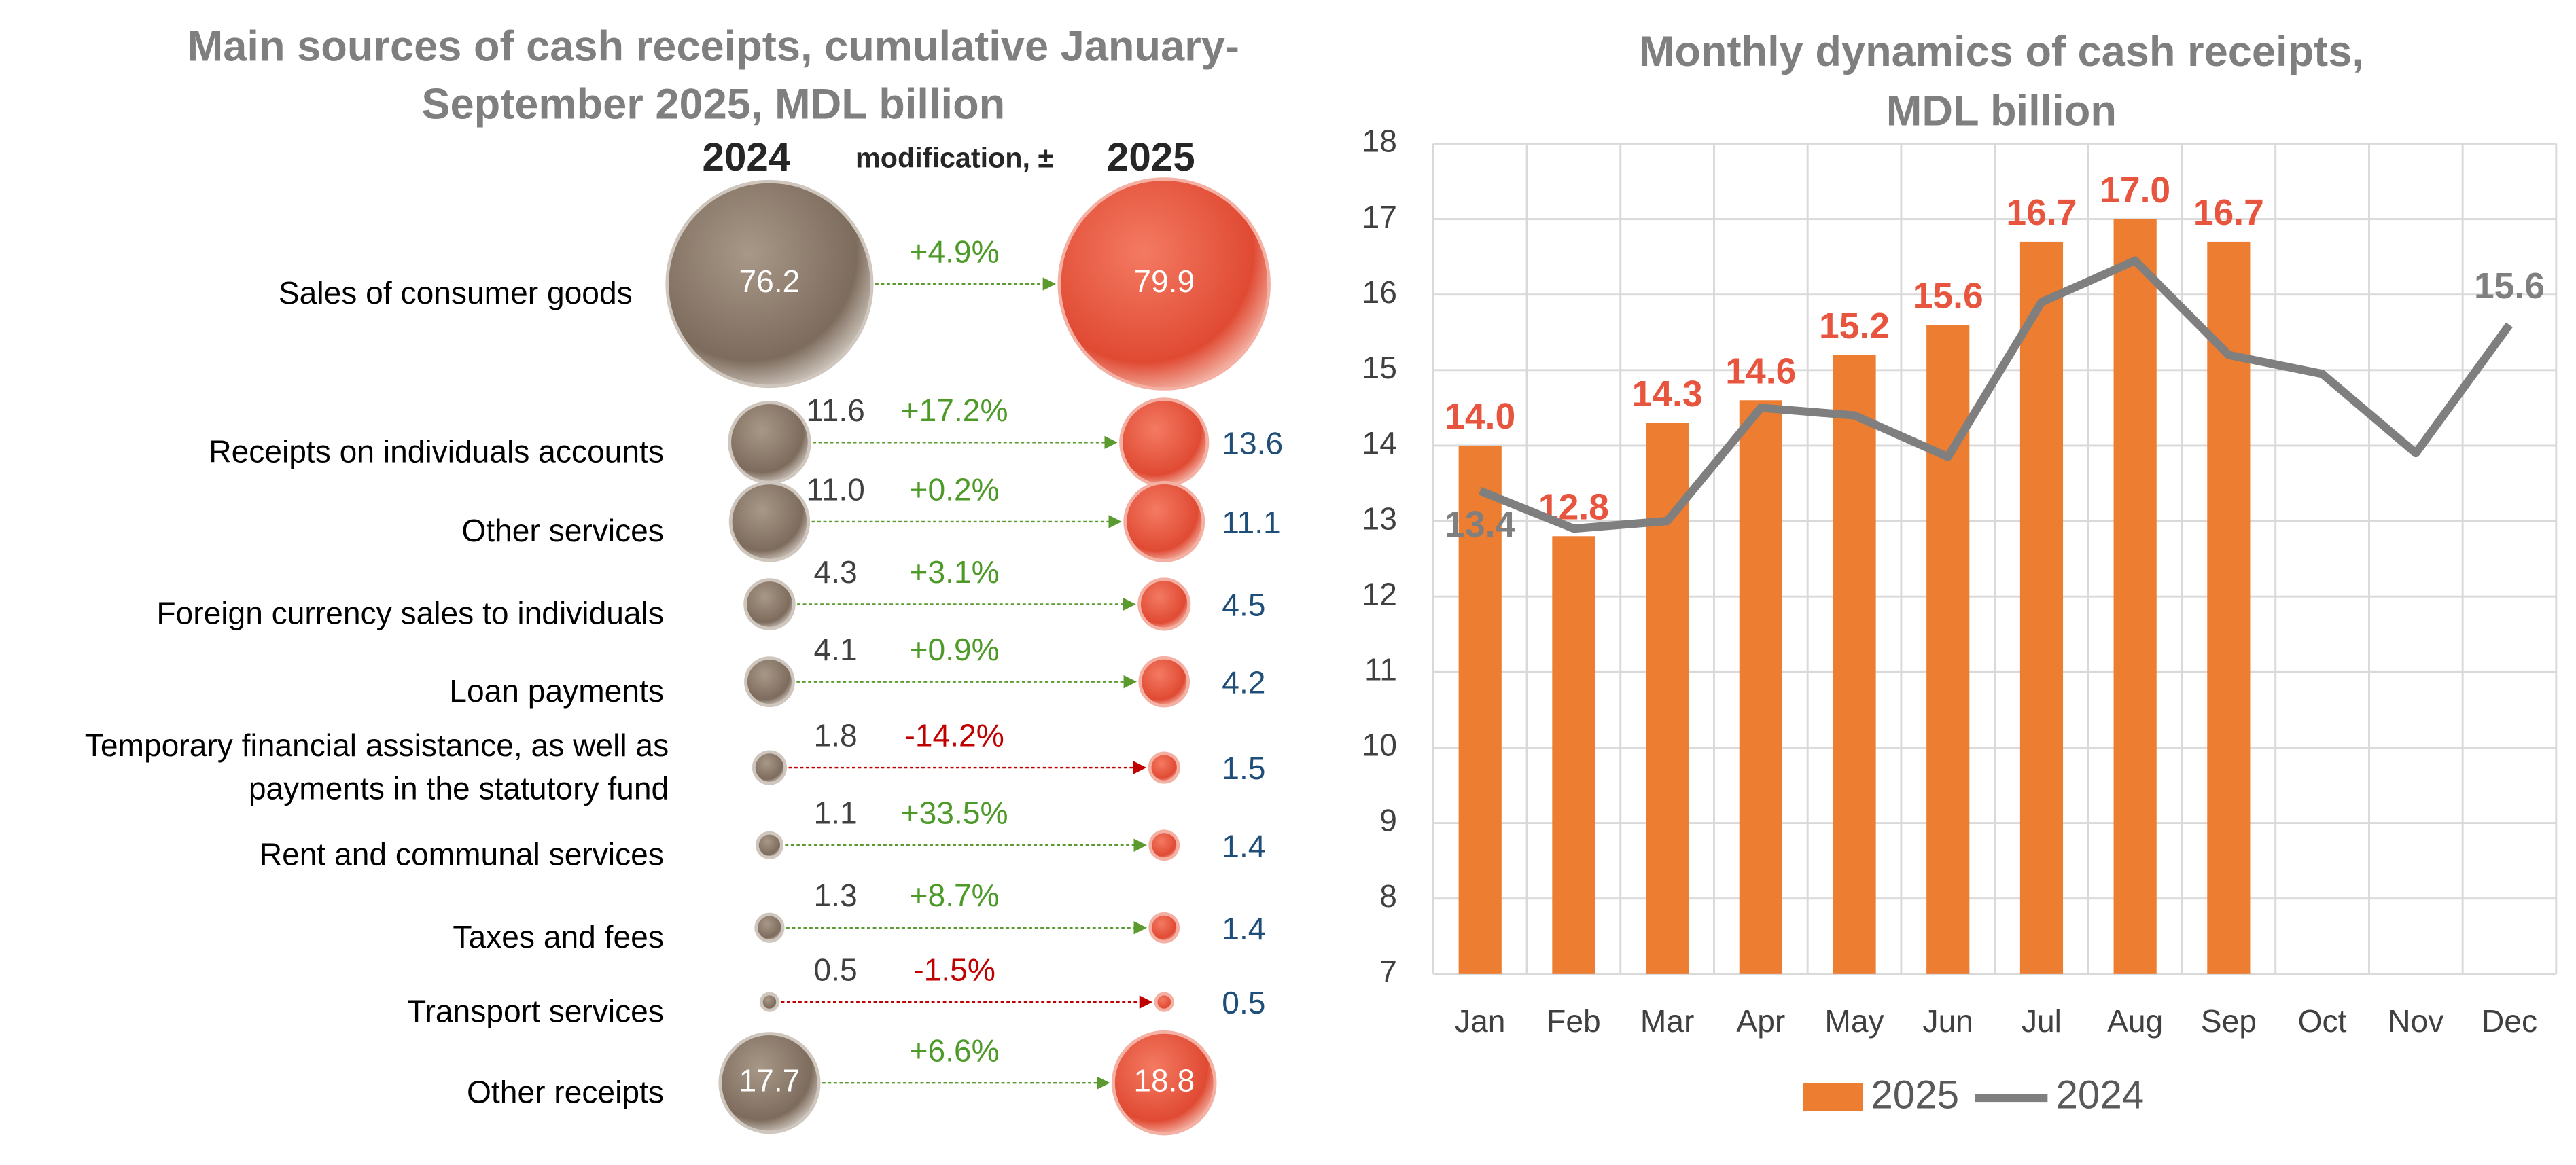 The width and height of the screenshot is (2576, 1165). I want to click on value-label: 1.5, so click(1243, 768).